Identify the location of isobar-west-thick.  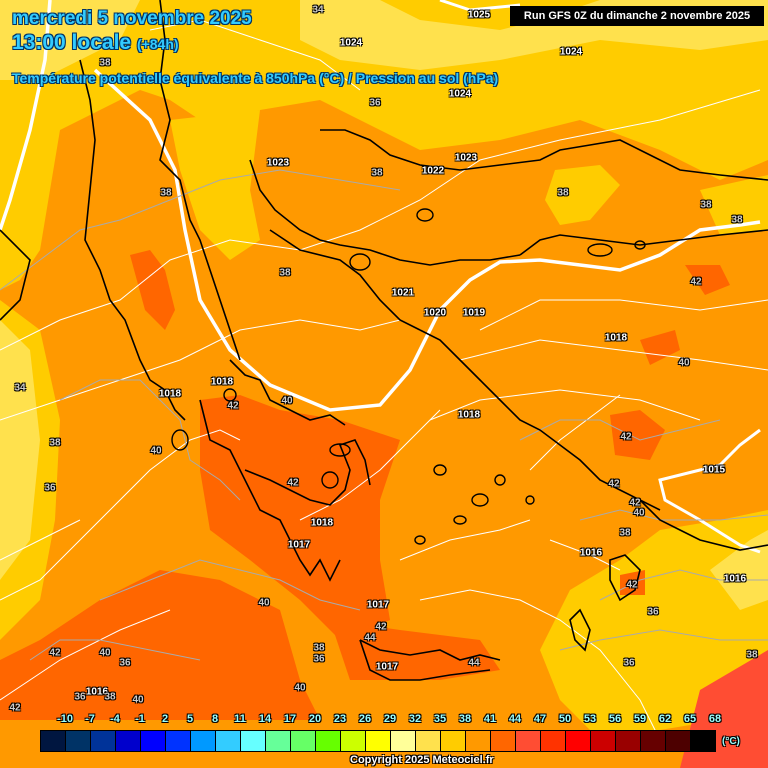
(26, 115).